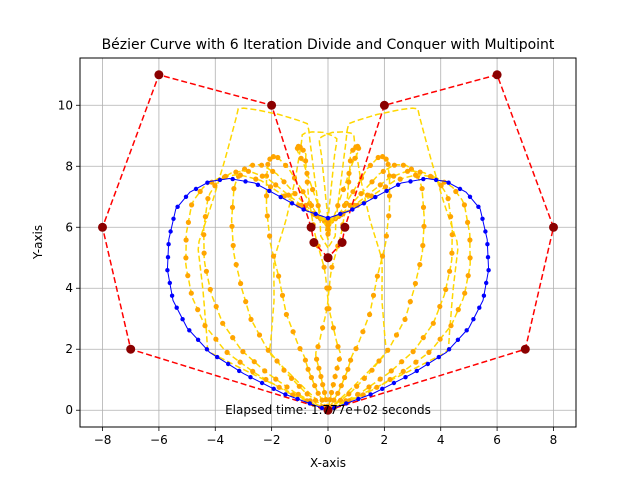 This screenshot has height=480, width=640. I want to click on y-tick-label: 2, so click(69, 349).